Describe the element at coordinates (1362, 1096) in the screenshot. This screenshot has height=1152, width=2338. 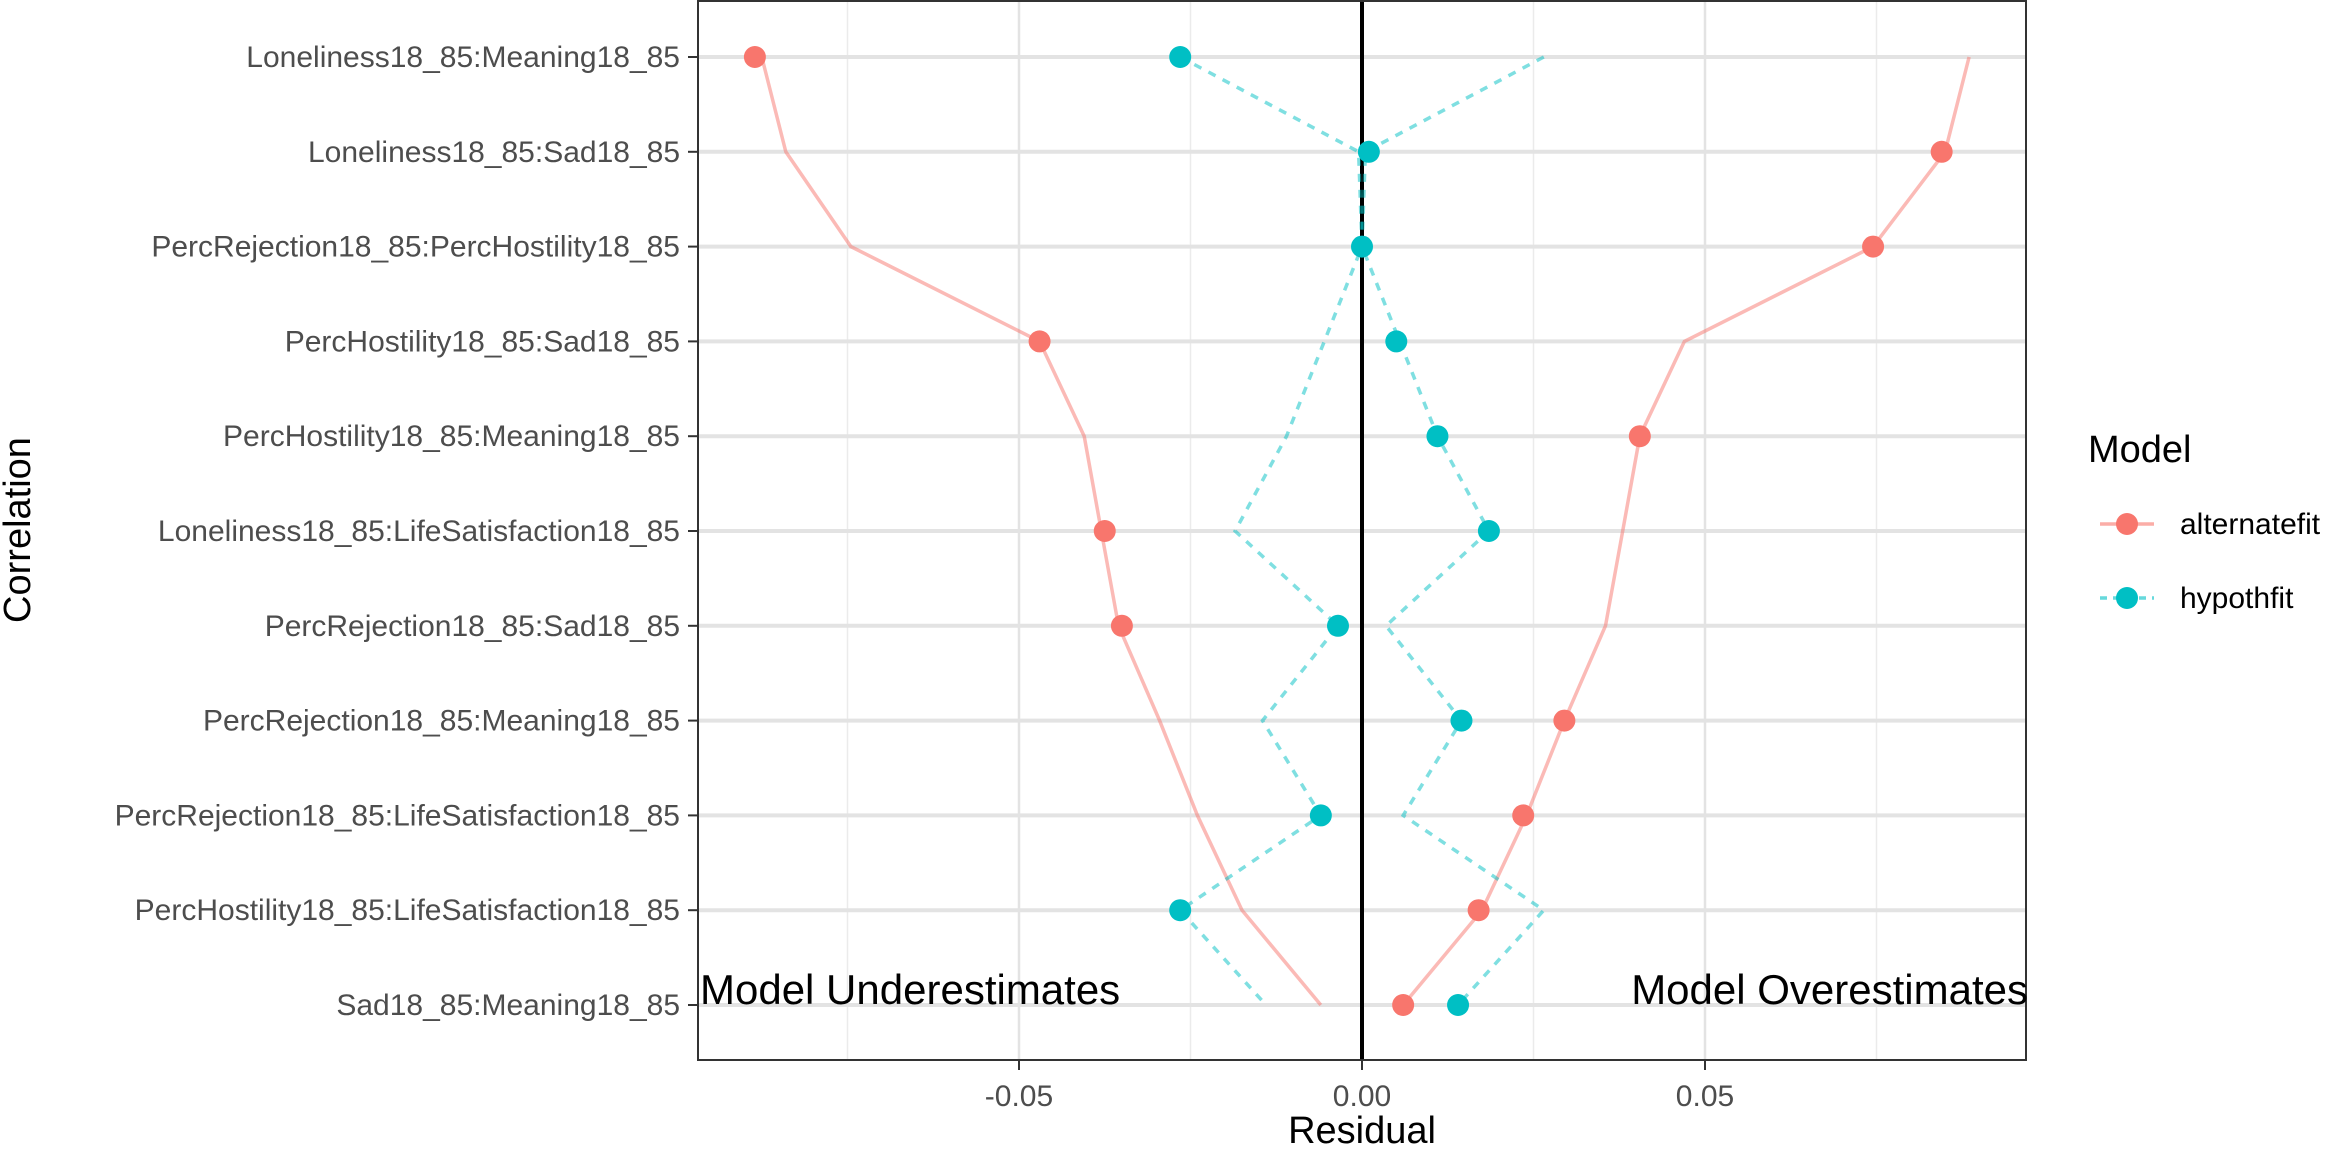
I see `x-tick-label: 0.00` at that location.